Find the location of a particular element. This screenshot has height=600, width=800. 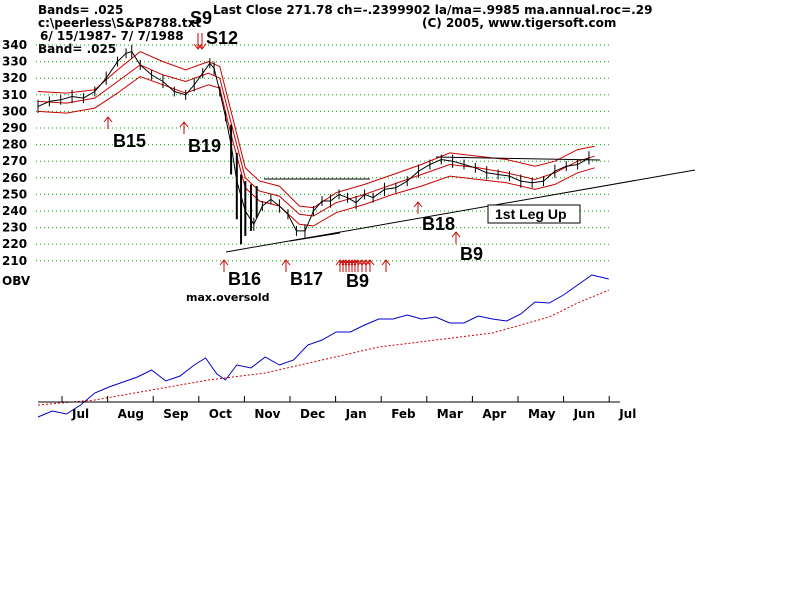

month-label: Sep is located at coordinates (176, 414).